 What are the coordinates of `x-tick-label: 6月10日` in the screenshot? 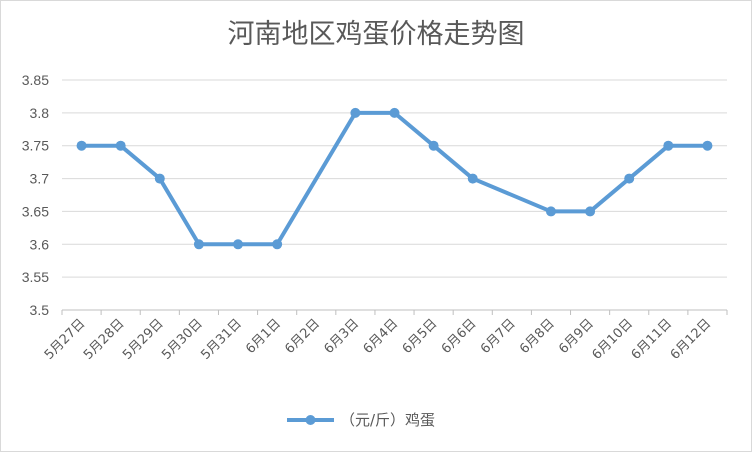 It's located at (612, 339).